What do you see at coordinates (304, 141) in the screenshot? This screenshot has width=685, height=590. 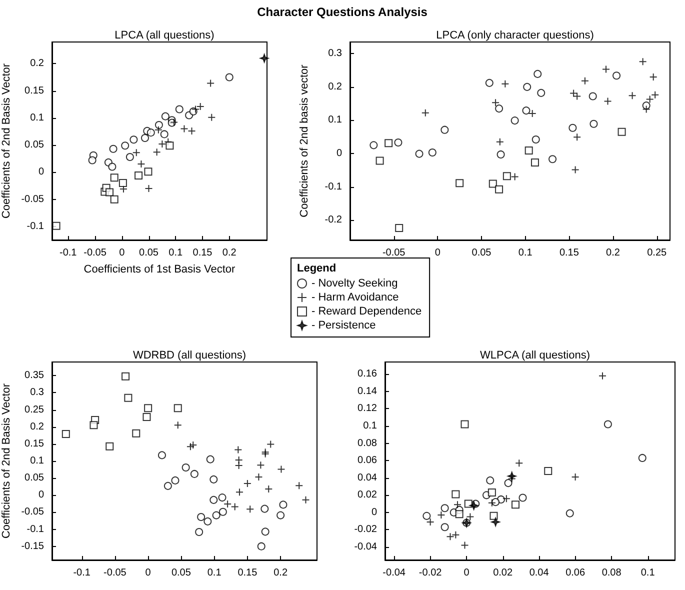 I see `y-axis-title: Coefficients of 2nd basis vector` at bounding box center [304, 141].